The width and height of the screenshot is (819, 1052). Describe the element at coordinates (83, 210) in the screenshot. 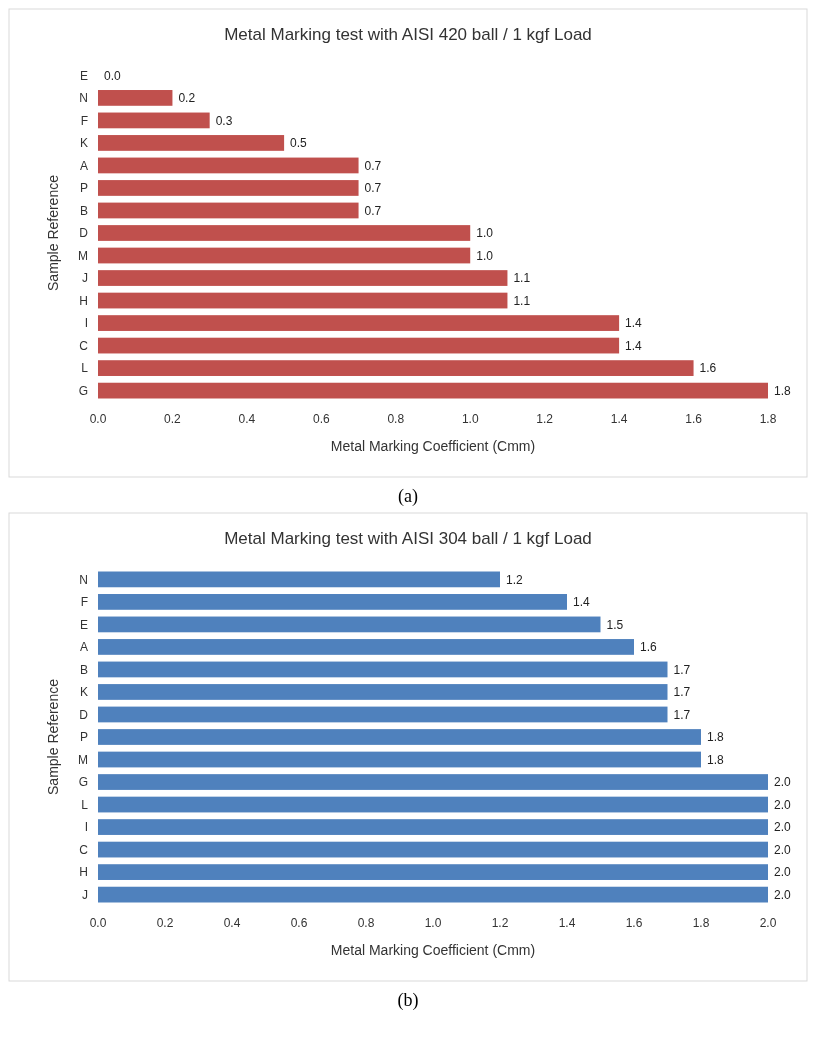

I see `y-tick-label: B` at that location.